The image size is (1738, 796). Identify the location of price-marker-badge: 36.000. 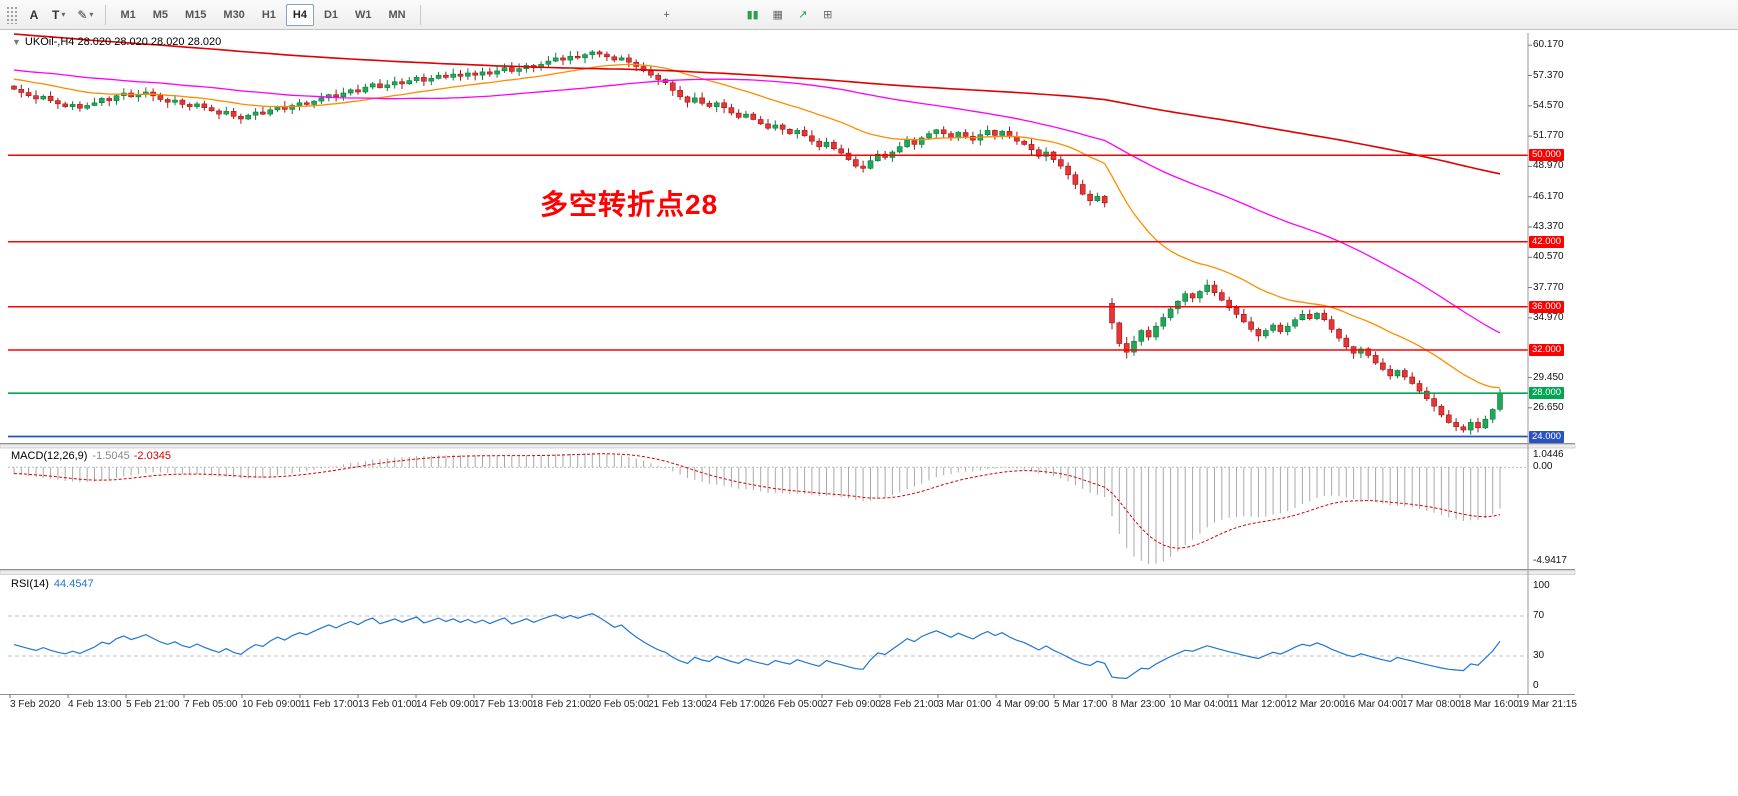
(1547, 307).